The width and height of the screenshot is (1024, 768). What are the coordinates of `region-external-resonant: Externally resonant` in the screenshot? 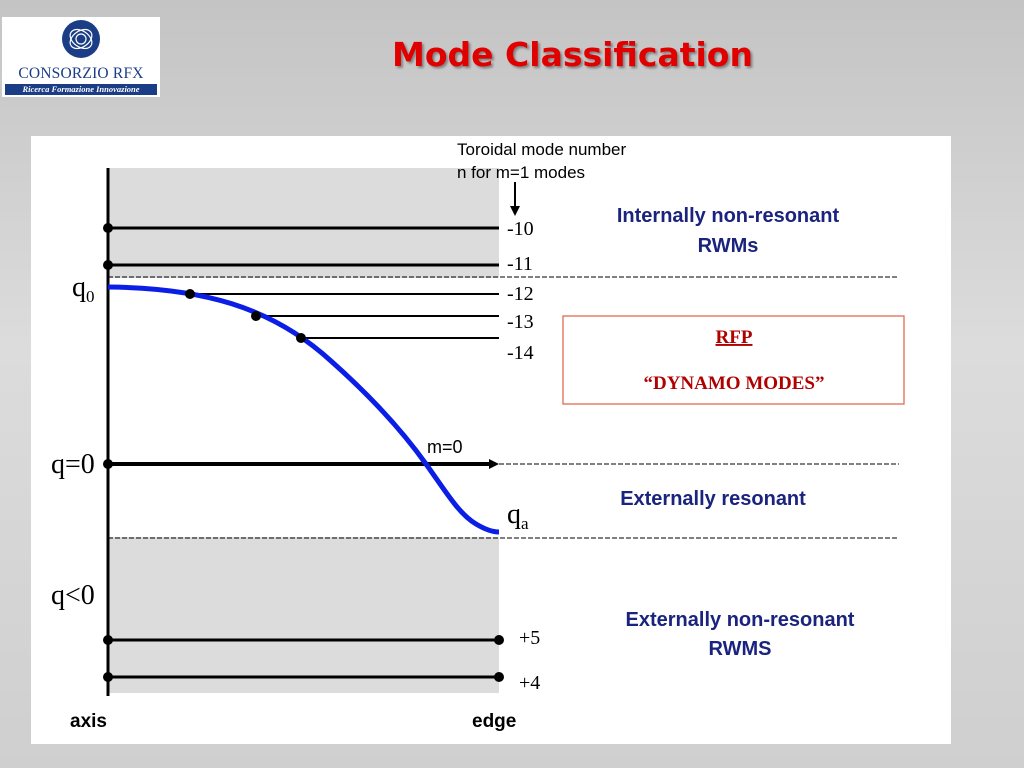 It's located at (713, 499).